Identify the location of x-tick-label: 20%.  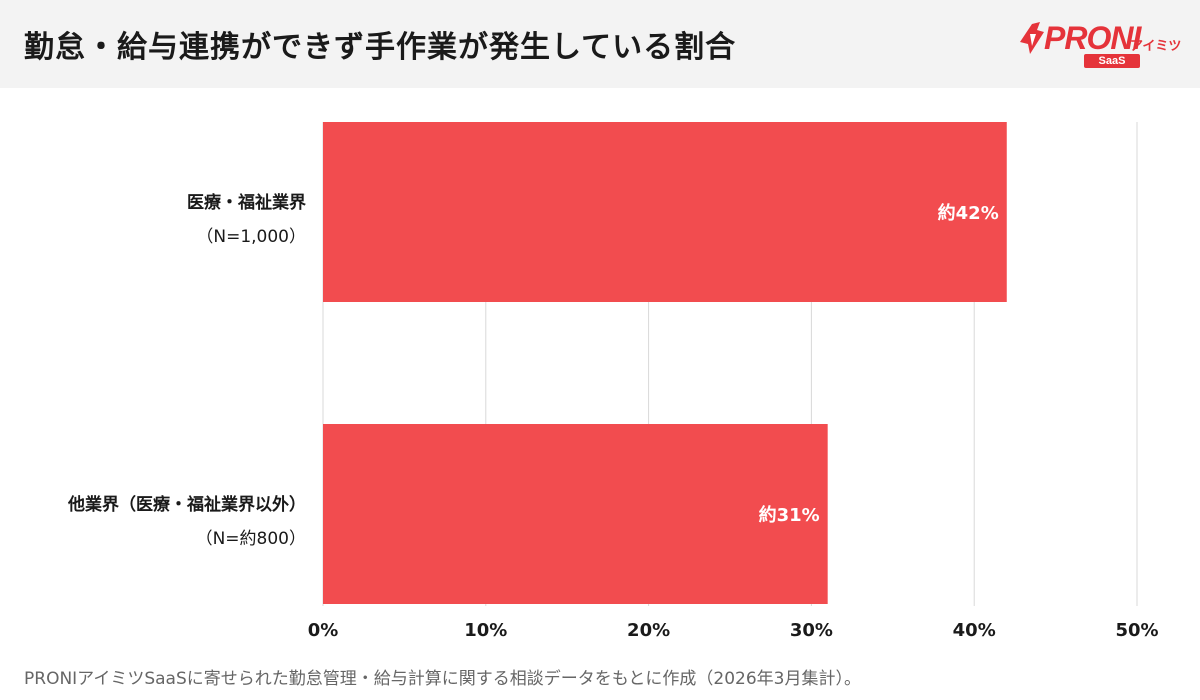
(648, 630).